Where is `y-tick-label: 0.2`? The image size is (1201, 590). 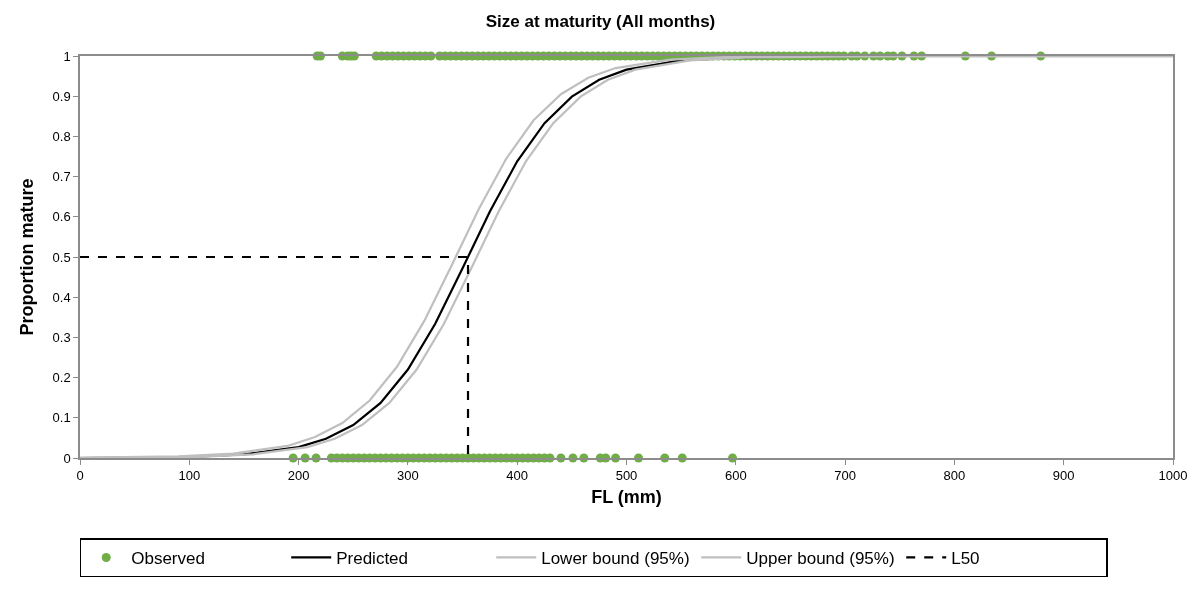
y-tick-label: 0.2 is located at coordinates (61, 378).